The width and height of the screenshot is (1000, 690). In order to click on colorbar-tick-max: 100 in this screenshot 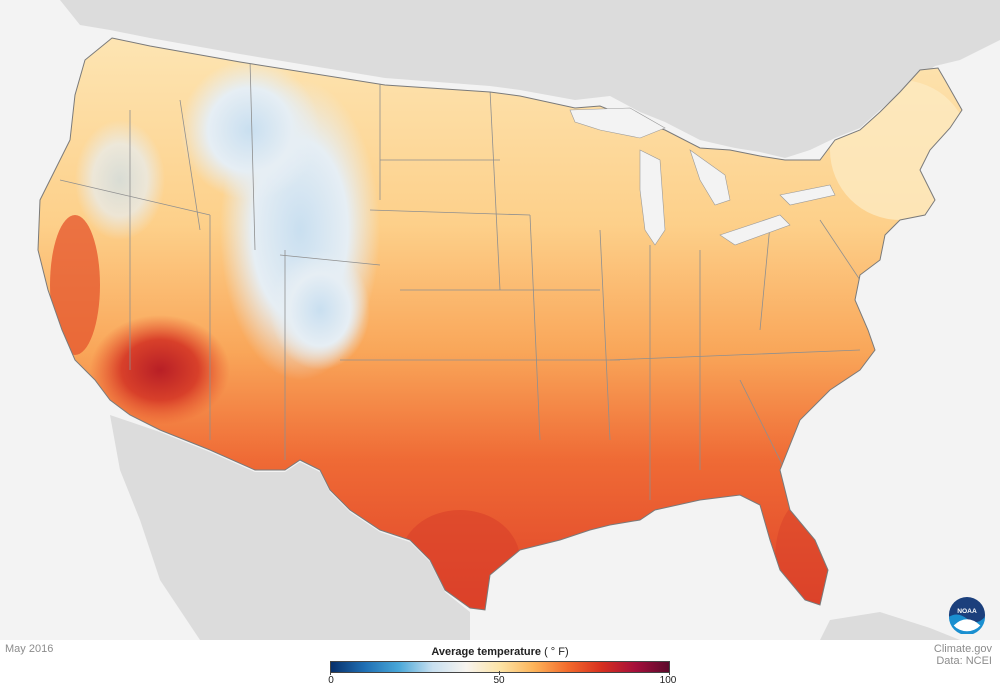, I will do `click(668, 680)`.